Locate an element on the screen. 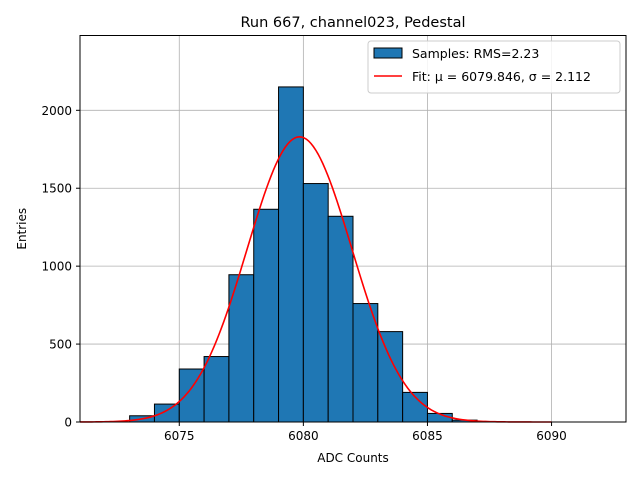 Image resolution: width=640 pixels, height=480 pixels. y-tick-label: 500 is located at coordinates (60, 345).